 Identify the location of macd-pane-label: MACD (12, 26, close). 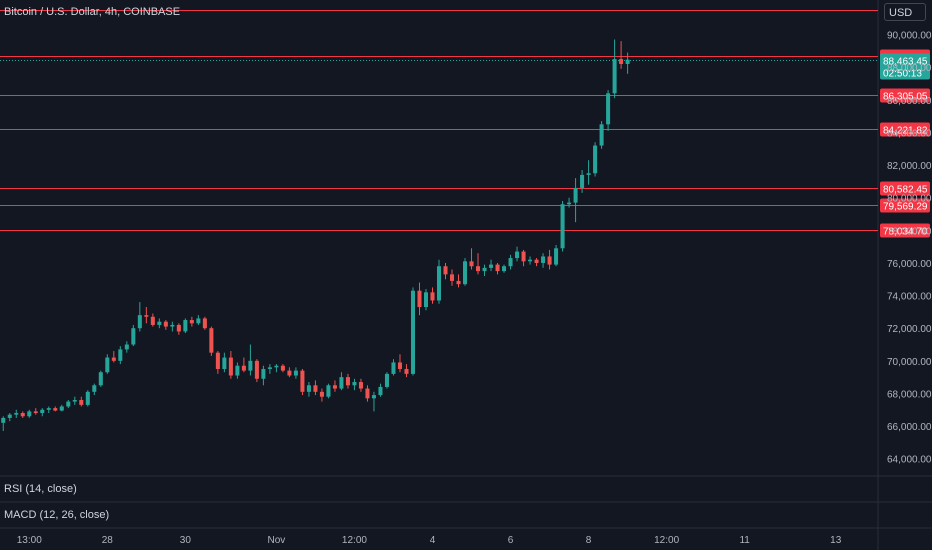
(57, 515).